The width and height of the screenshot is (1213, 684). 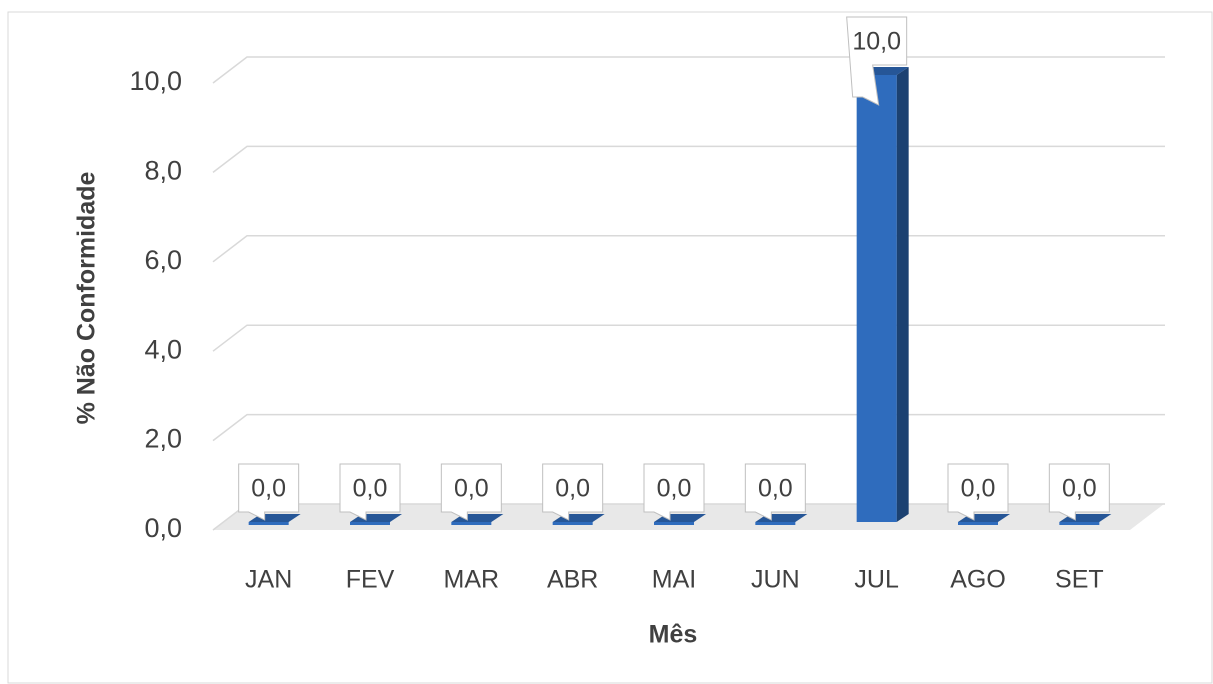 I want to click on x-tick-label: MAI, so click(x=674, y=580).